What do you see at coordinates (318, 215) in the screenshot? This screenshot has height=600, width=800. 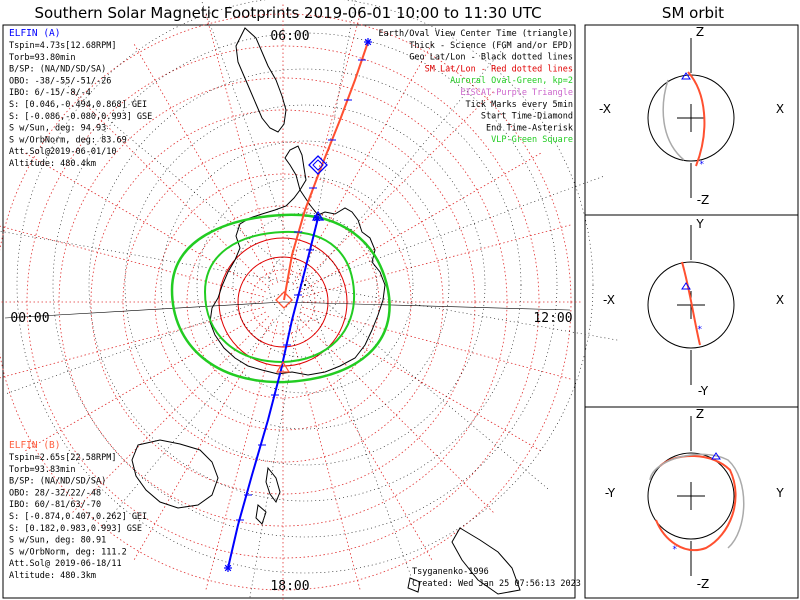 I see `center-time-triangle-a` at bounding box center [318, 215].